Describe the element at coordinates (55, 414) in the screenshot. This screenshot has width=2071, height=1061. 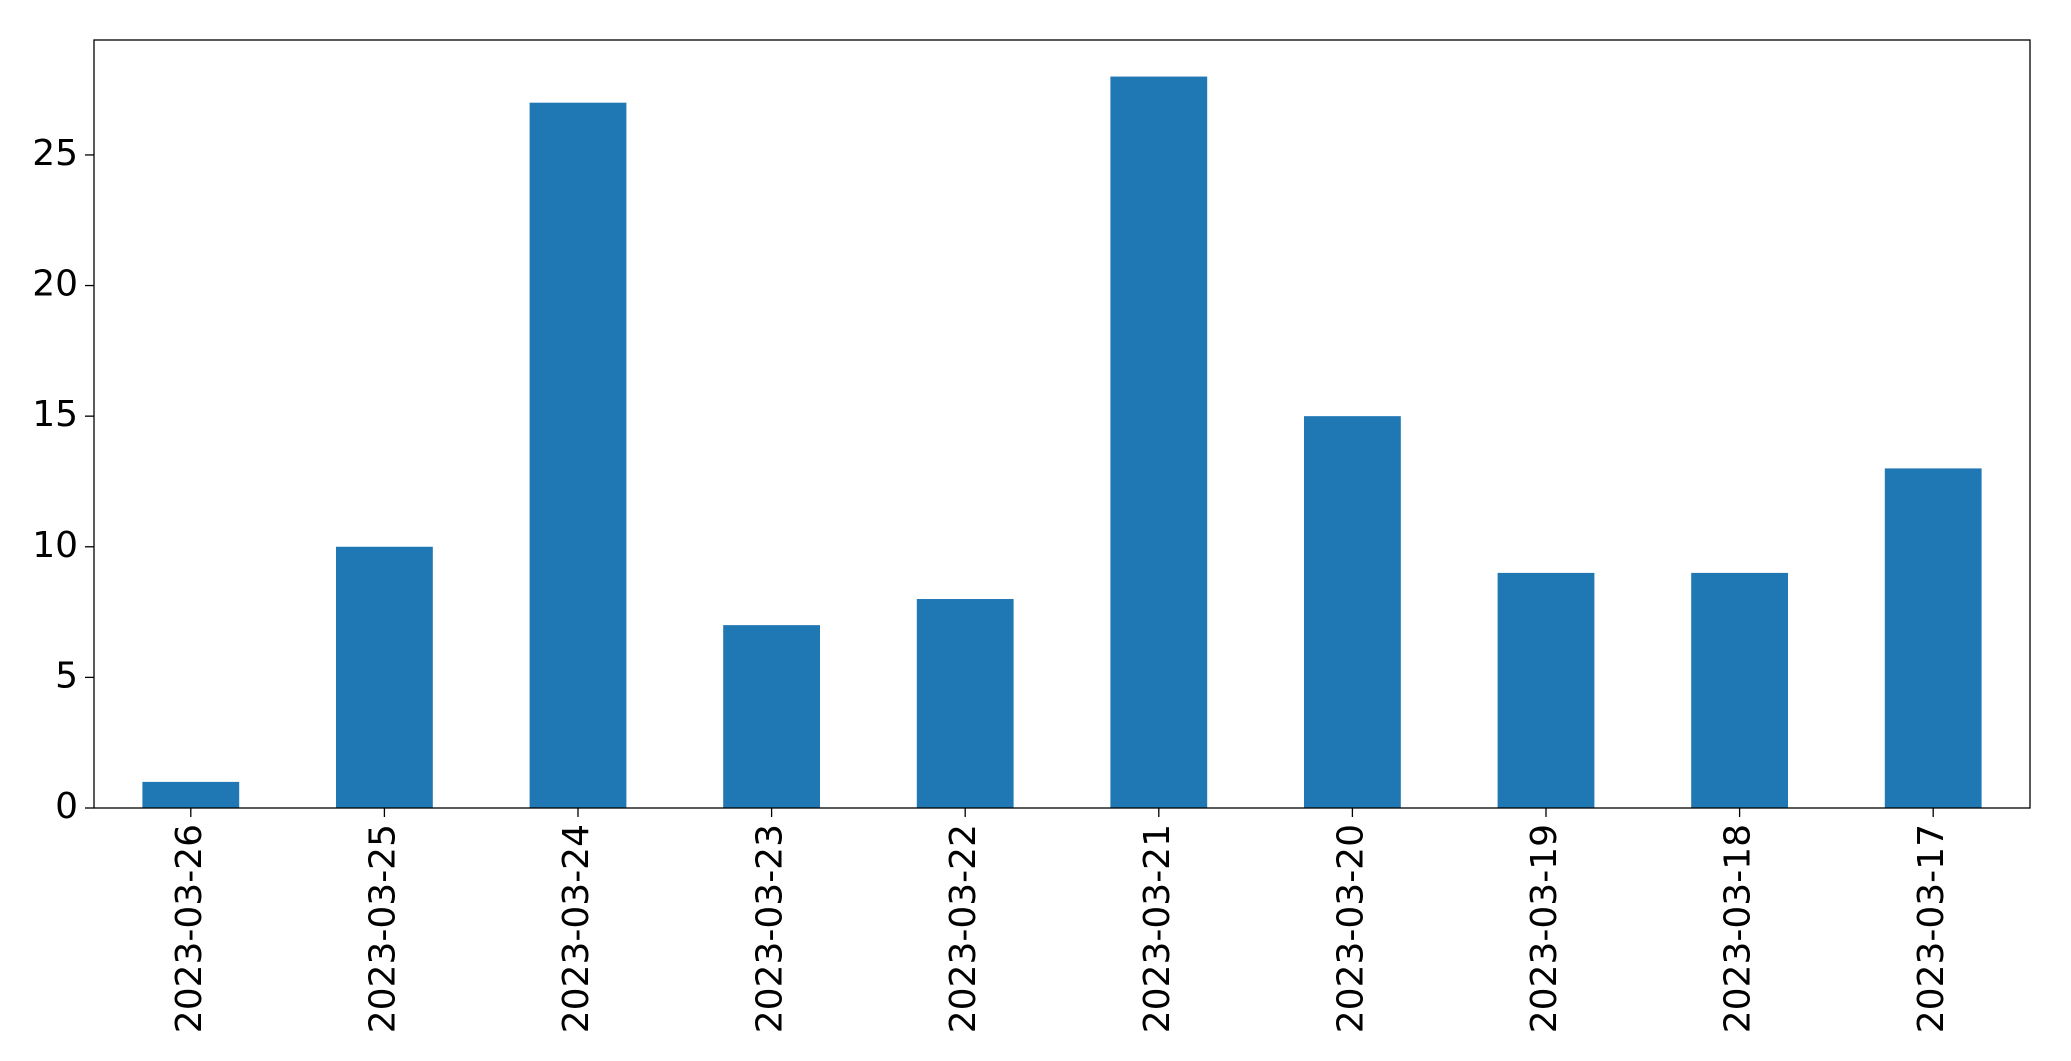
I see `y-tick-label: 15` at that location.